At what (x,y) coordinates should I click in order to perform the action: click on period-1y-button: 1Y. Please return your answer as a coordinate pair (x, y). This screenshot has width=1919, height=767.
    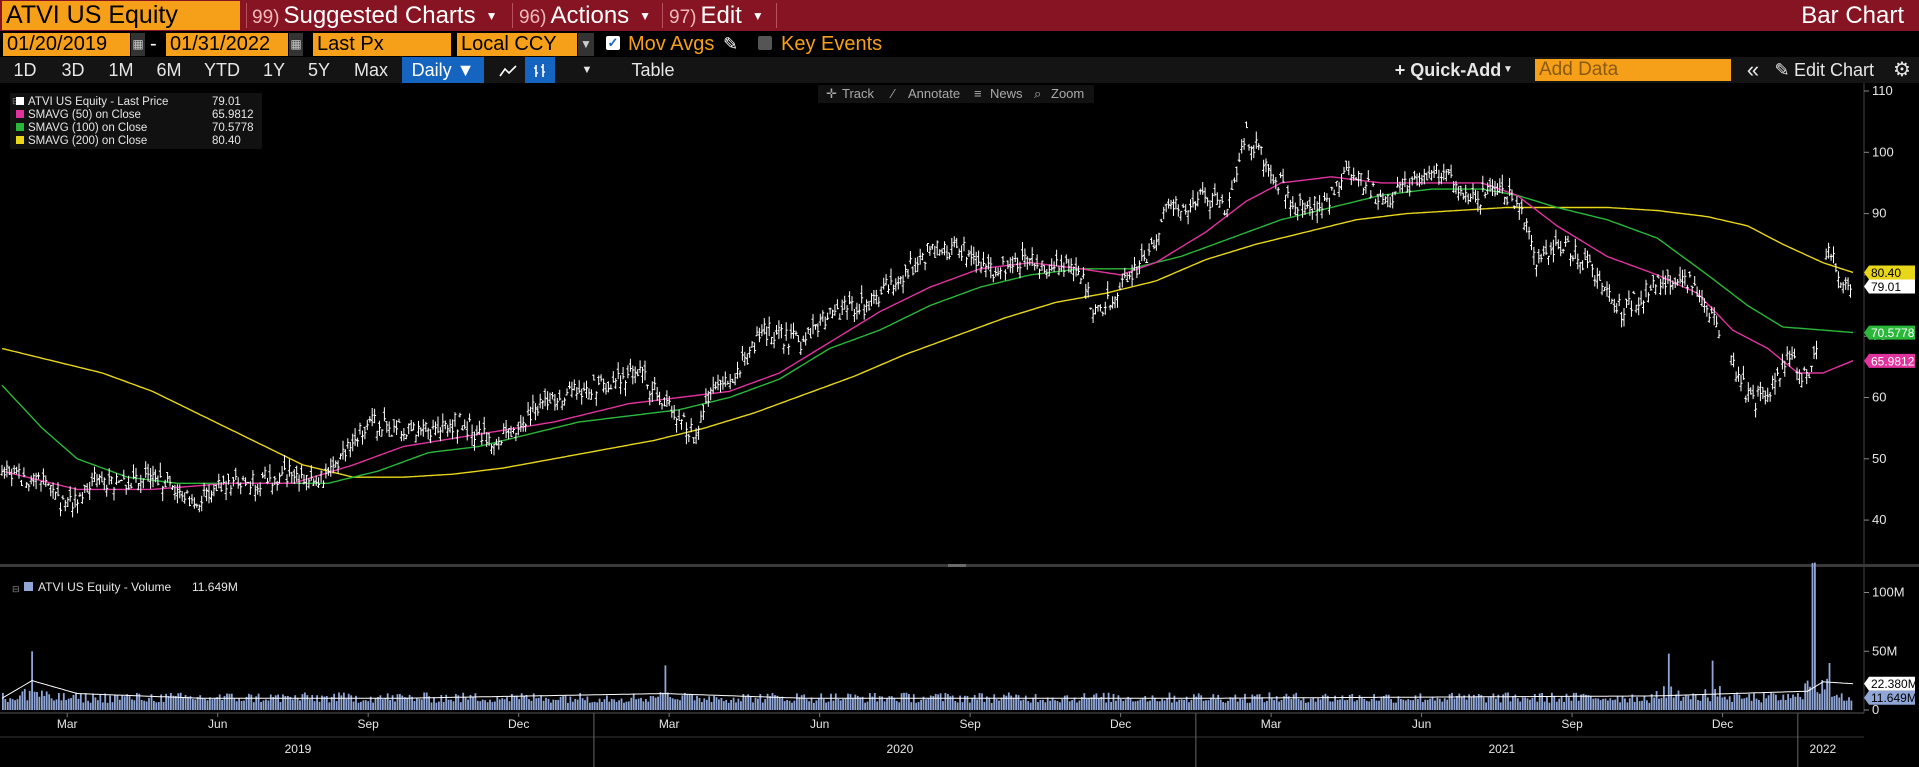
    Looking at the image, I should click on (274, 70).